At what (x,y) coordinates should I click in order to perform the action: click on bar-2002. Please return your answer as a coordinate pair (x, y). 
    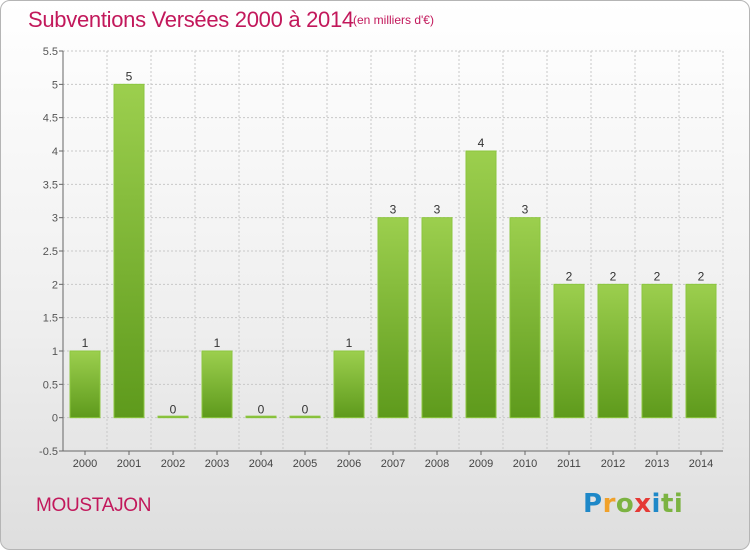
    Looking at the image, I should click on (173, 417).